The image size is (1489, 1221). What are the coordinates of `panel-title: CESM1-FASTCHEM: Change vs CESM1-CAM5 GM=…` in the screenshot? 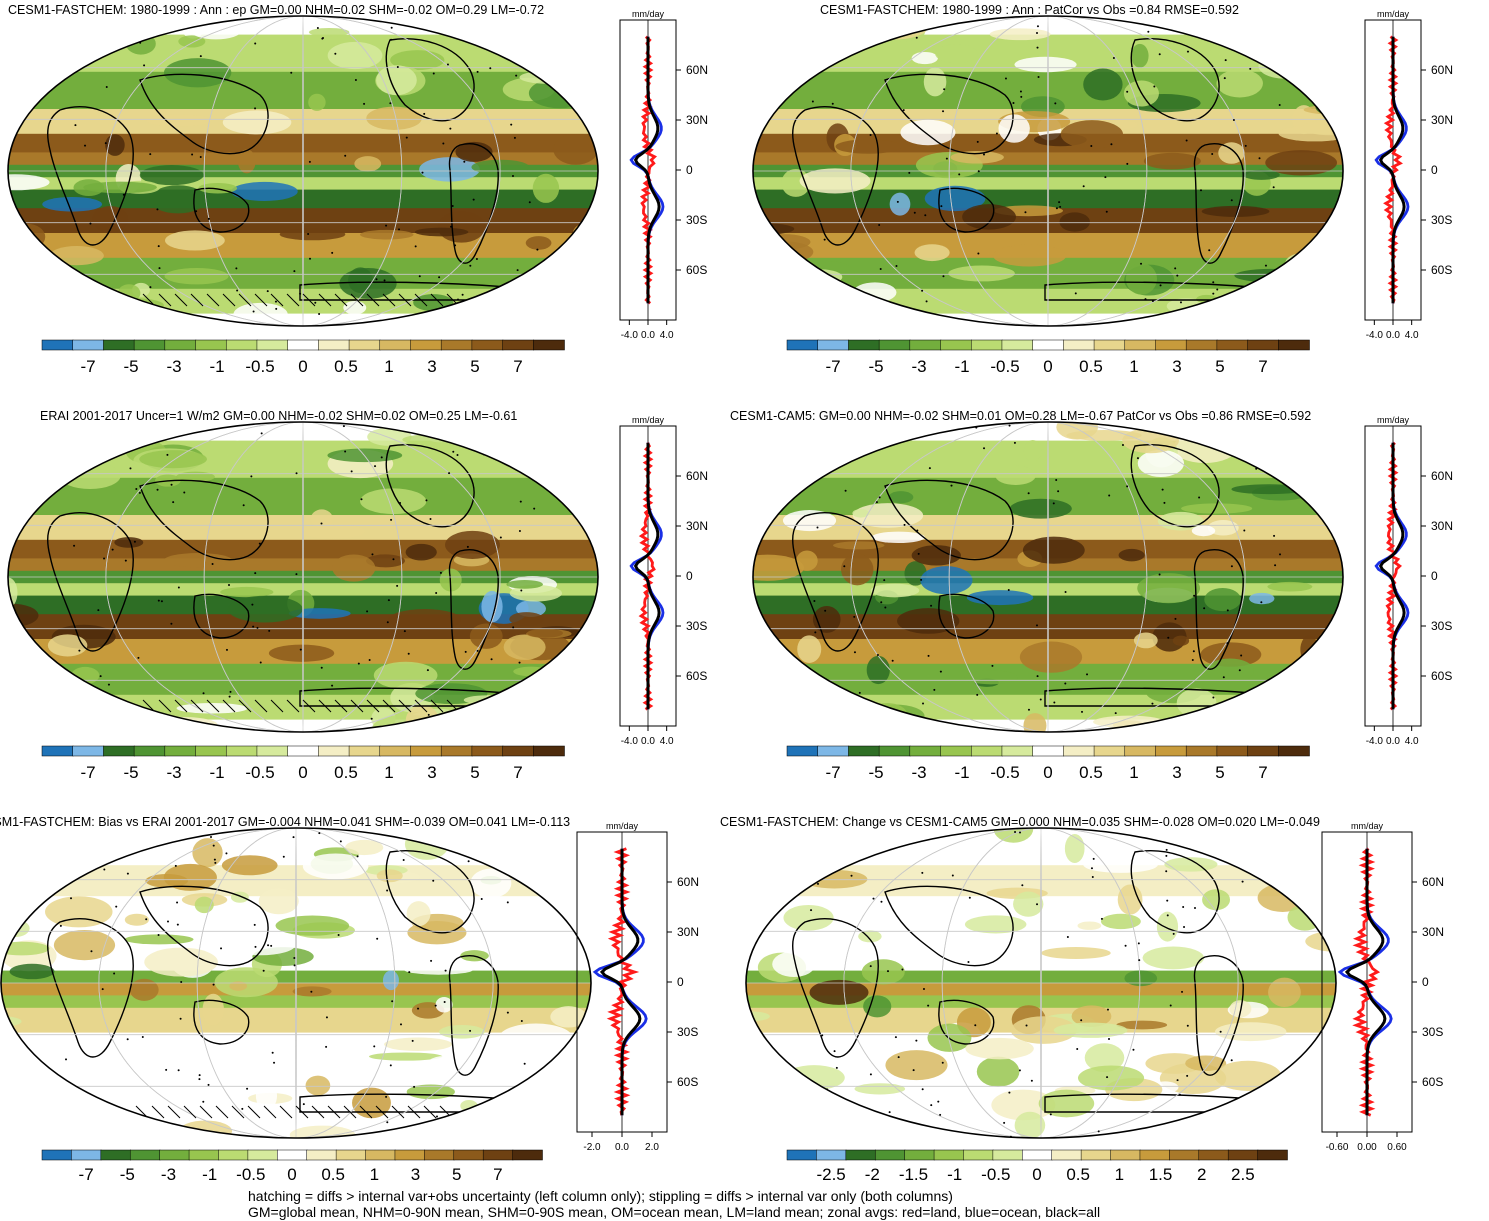 It's located at (1020, 822).